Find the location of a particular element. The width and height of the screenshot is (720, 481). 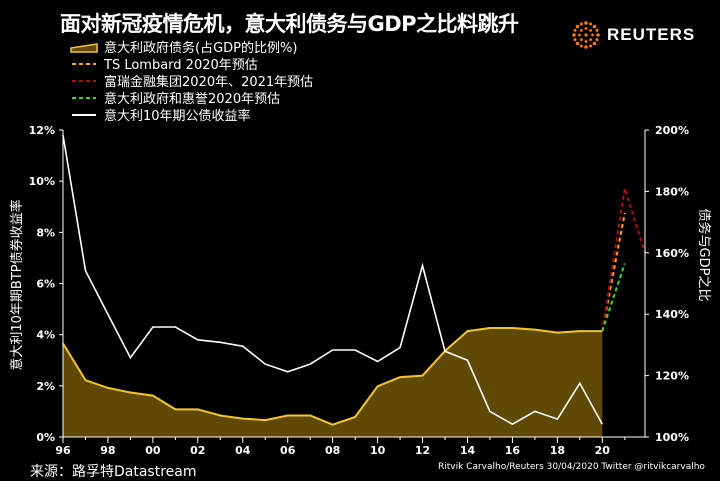

x-tick-label: 16 is located at coordinates (513, 450).